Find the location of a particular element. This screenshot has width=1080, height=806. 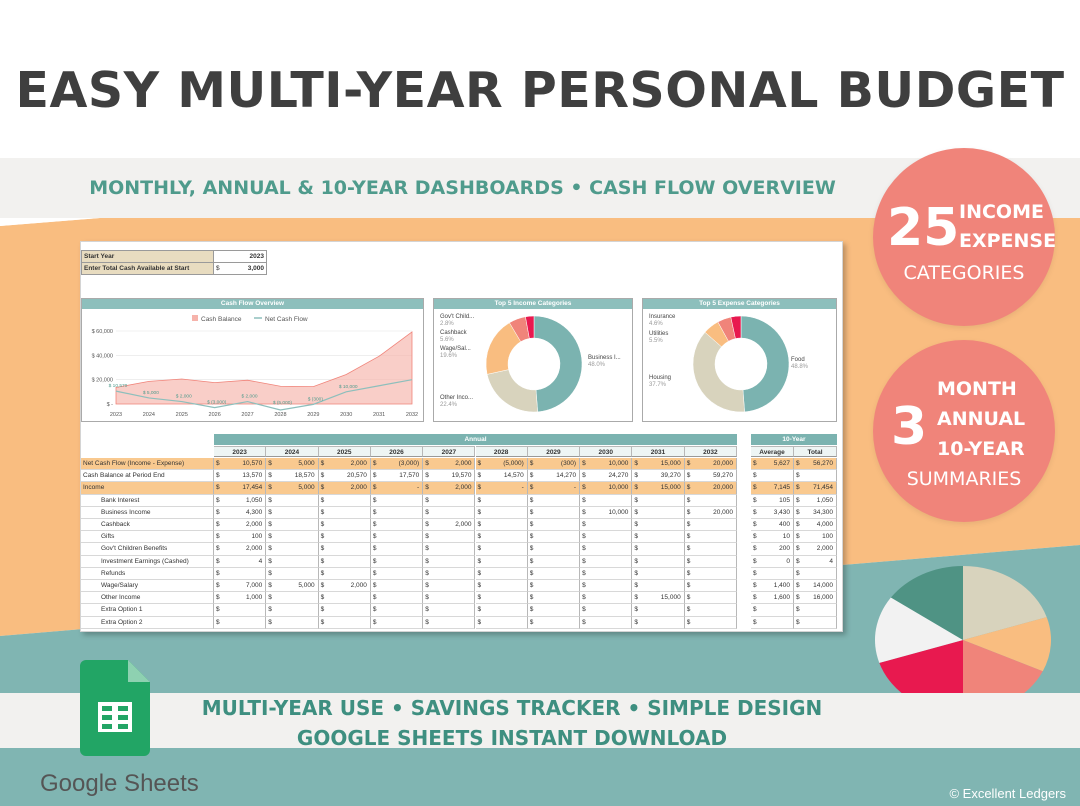

cell-value: 10,570 is located at coordinates (252, 463).